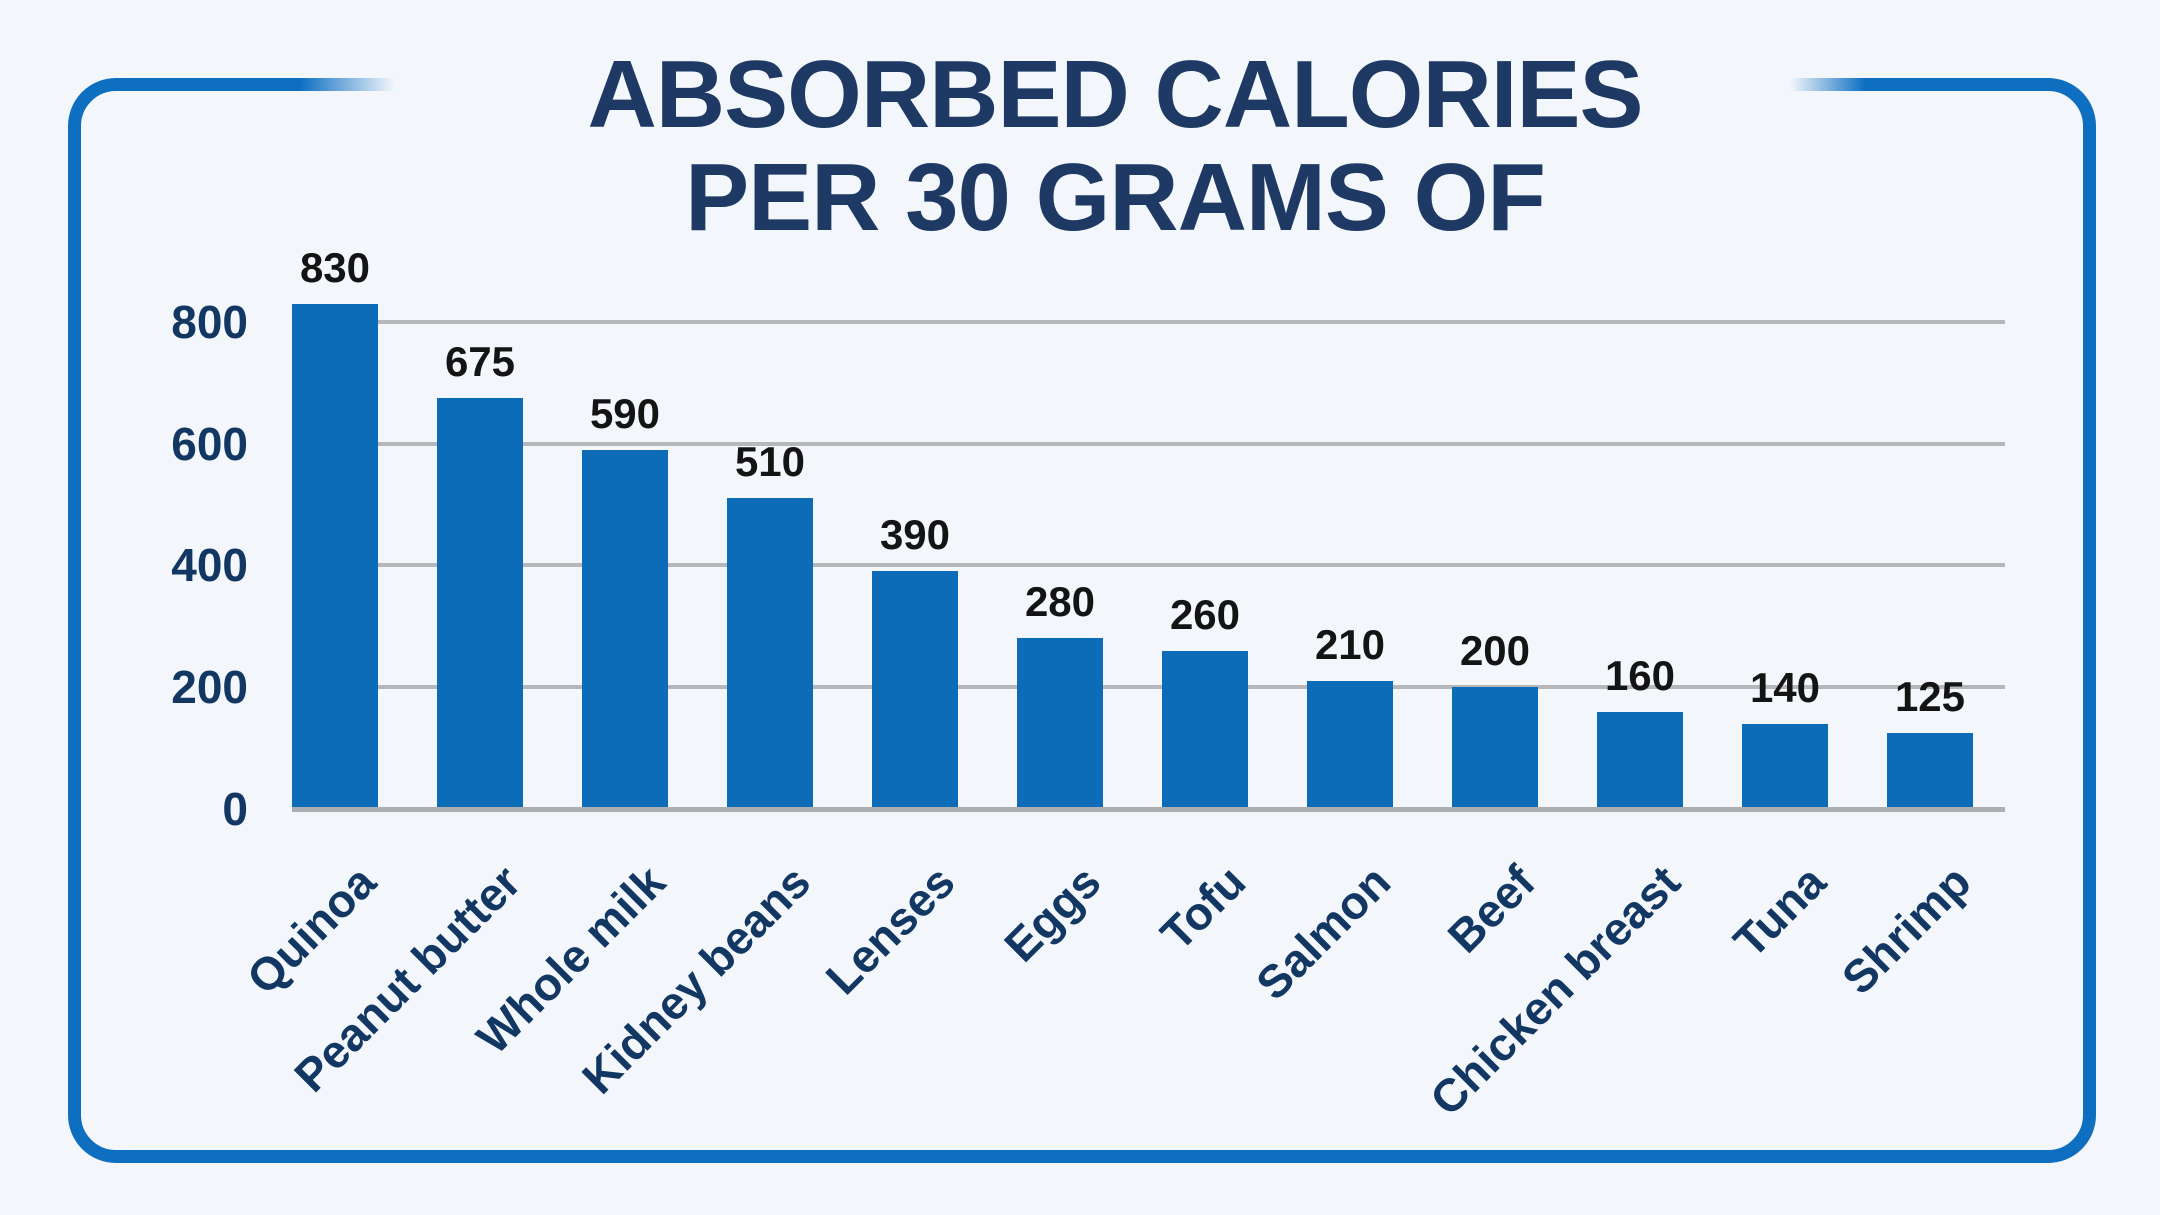  Describe the element at coordinates (1082, 83) in the screenshot. I see `frame-top-fade` at that location.